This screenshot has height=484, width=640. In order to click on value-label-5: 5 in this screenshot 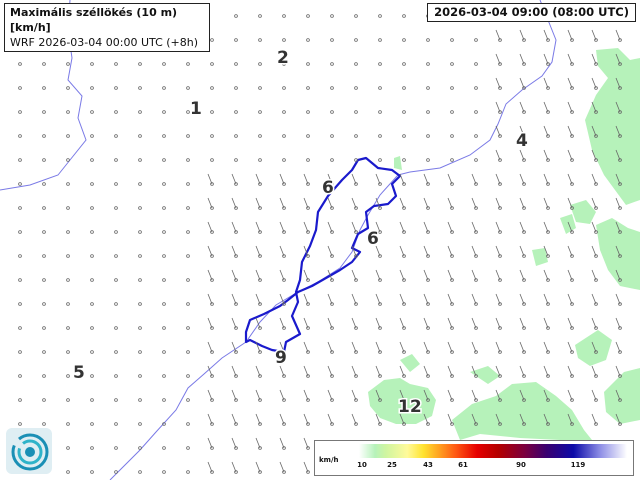, I will do `click(79, 373)`.